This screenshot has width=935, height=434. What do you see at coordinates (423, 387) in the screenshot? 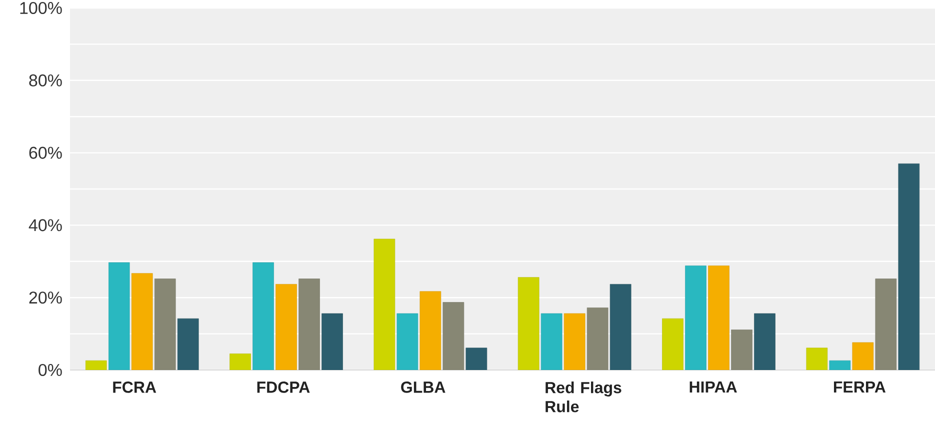
I see `x-tick-label: GLBA` at bounding box center [423, 387].